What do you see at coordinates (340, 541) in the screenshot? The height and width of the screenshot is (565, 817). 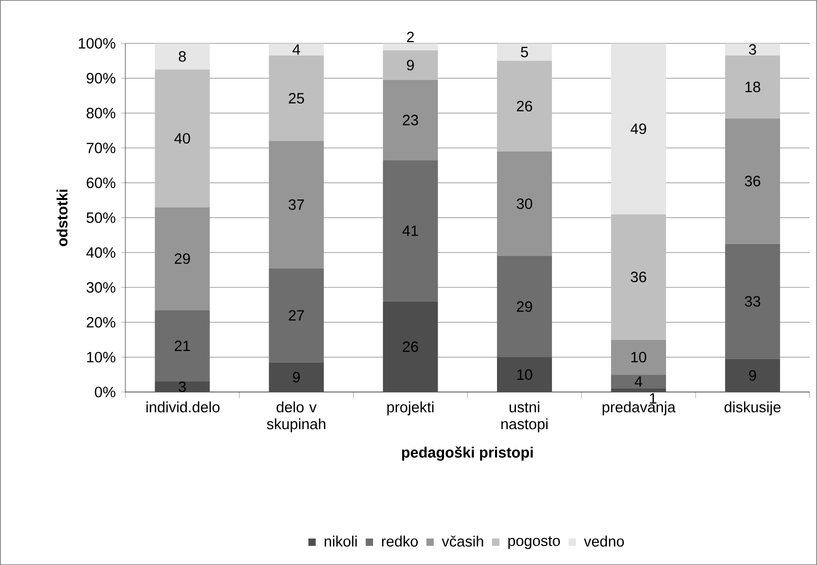 I see `legend-label: nikoli` at bounding box center [340, 541].